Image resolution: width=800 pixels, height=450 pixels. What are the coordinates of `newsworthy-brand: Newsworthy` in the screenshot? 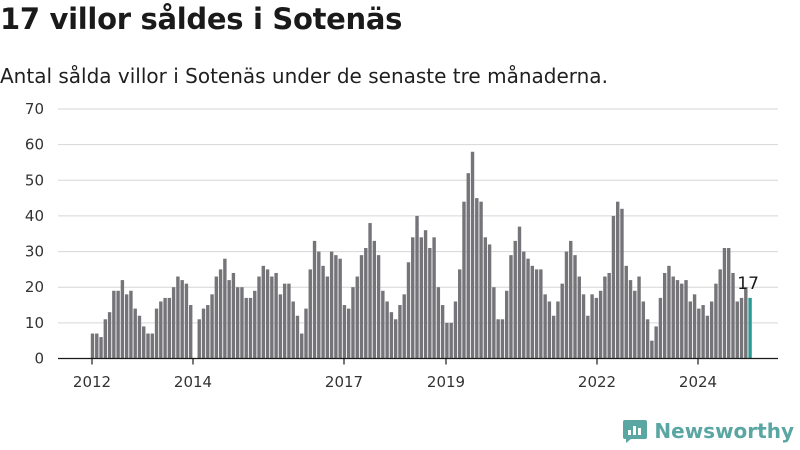 It's located at (708, 431).